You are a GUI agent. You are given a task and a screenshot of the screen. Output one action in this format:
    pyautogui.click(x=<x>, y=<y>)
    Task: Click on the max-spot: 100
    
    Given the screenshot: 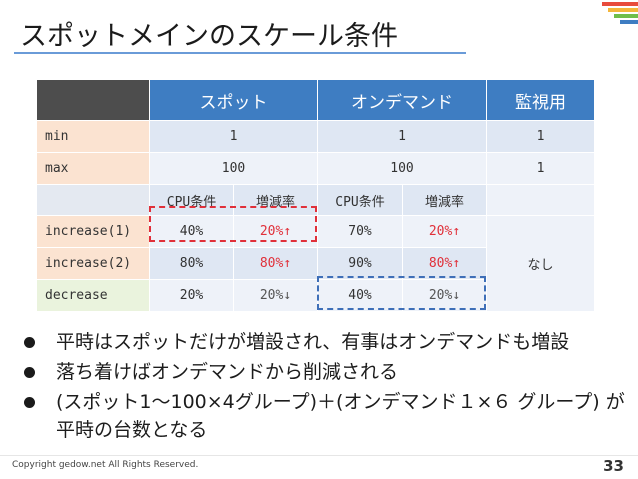 What is the action you would take?
    pyautogui.click(x=233, y=168)
    